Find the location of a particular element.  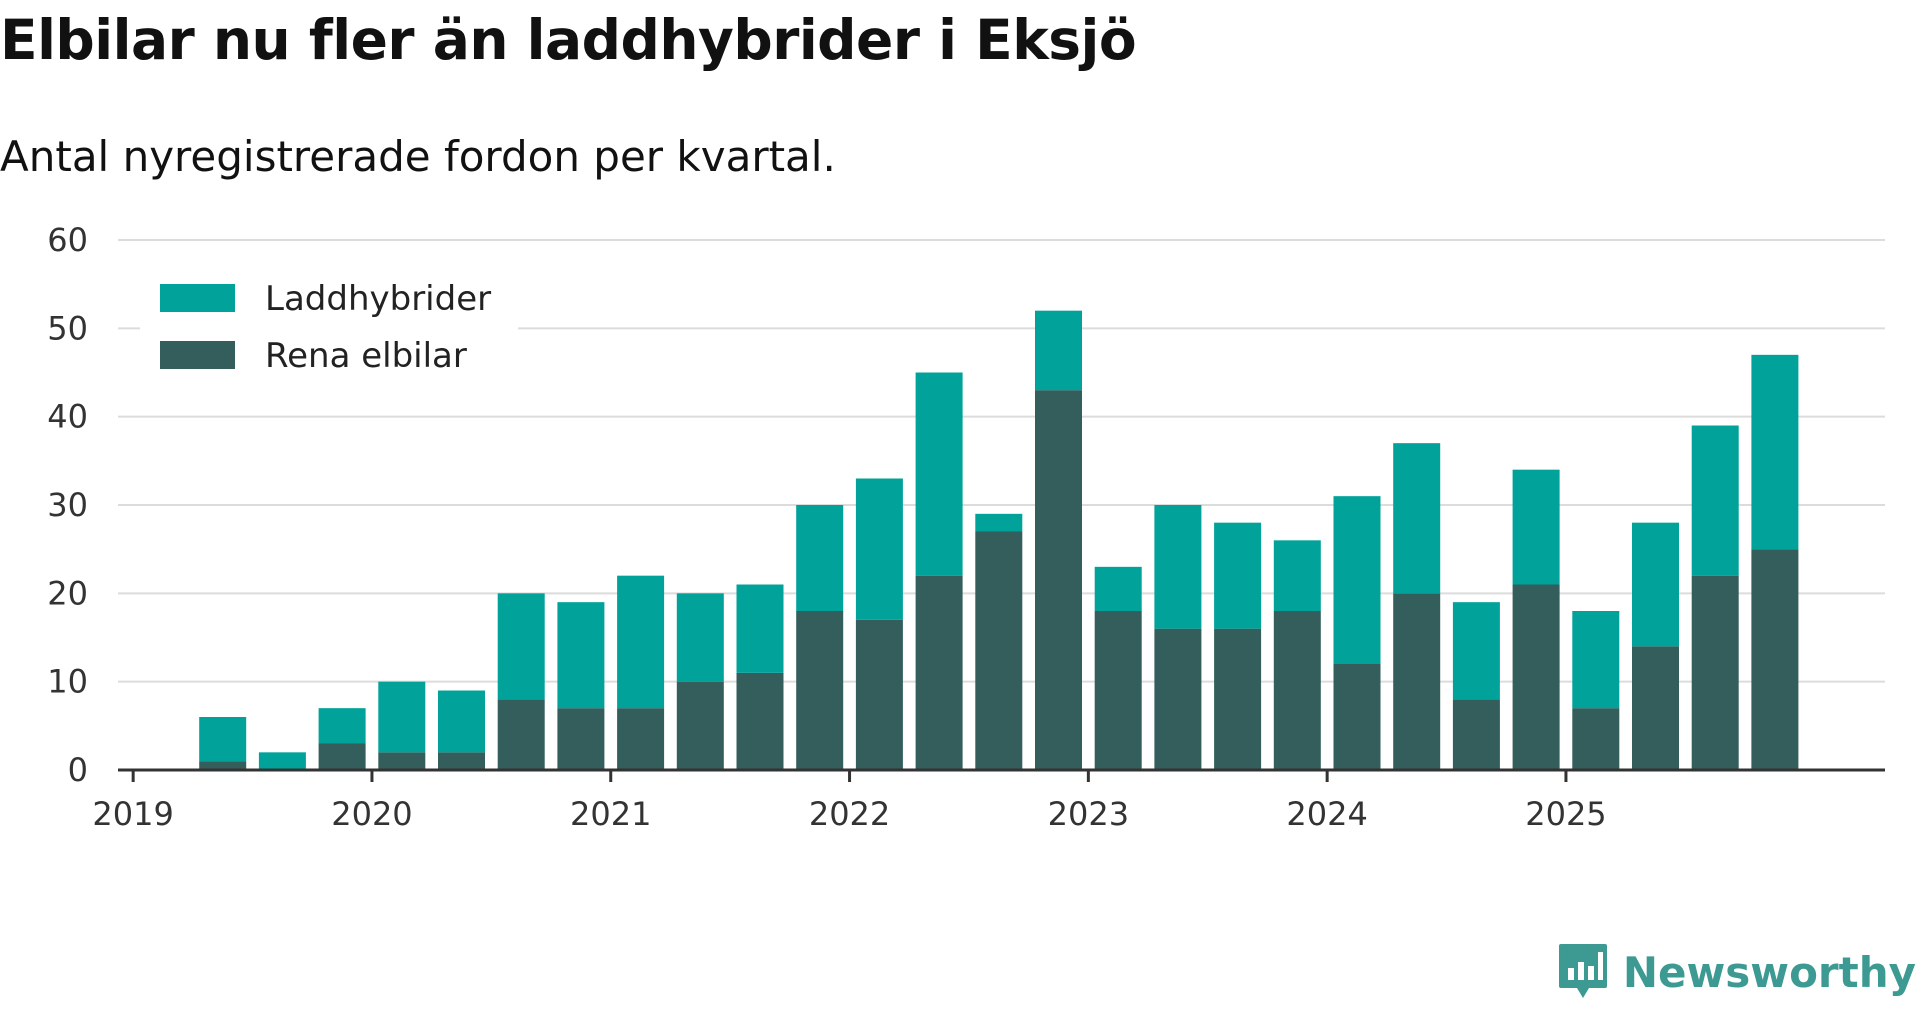

y-tick-label: 0 is located at coordinates (78, 770).